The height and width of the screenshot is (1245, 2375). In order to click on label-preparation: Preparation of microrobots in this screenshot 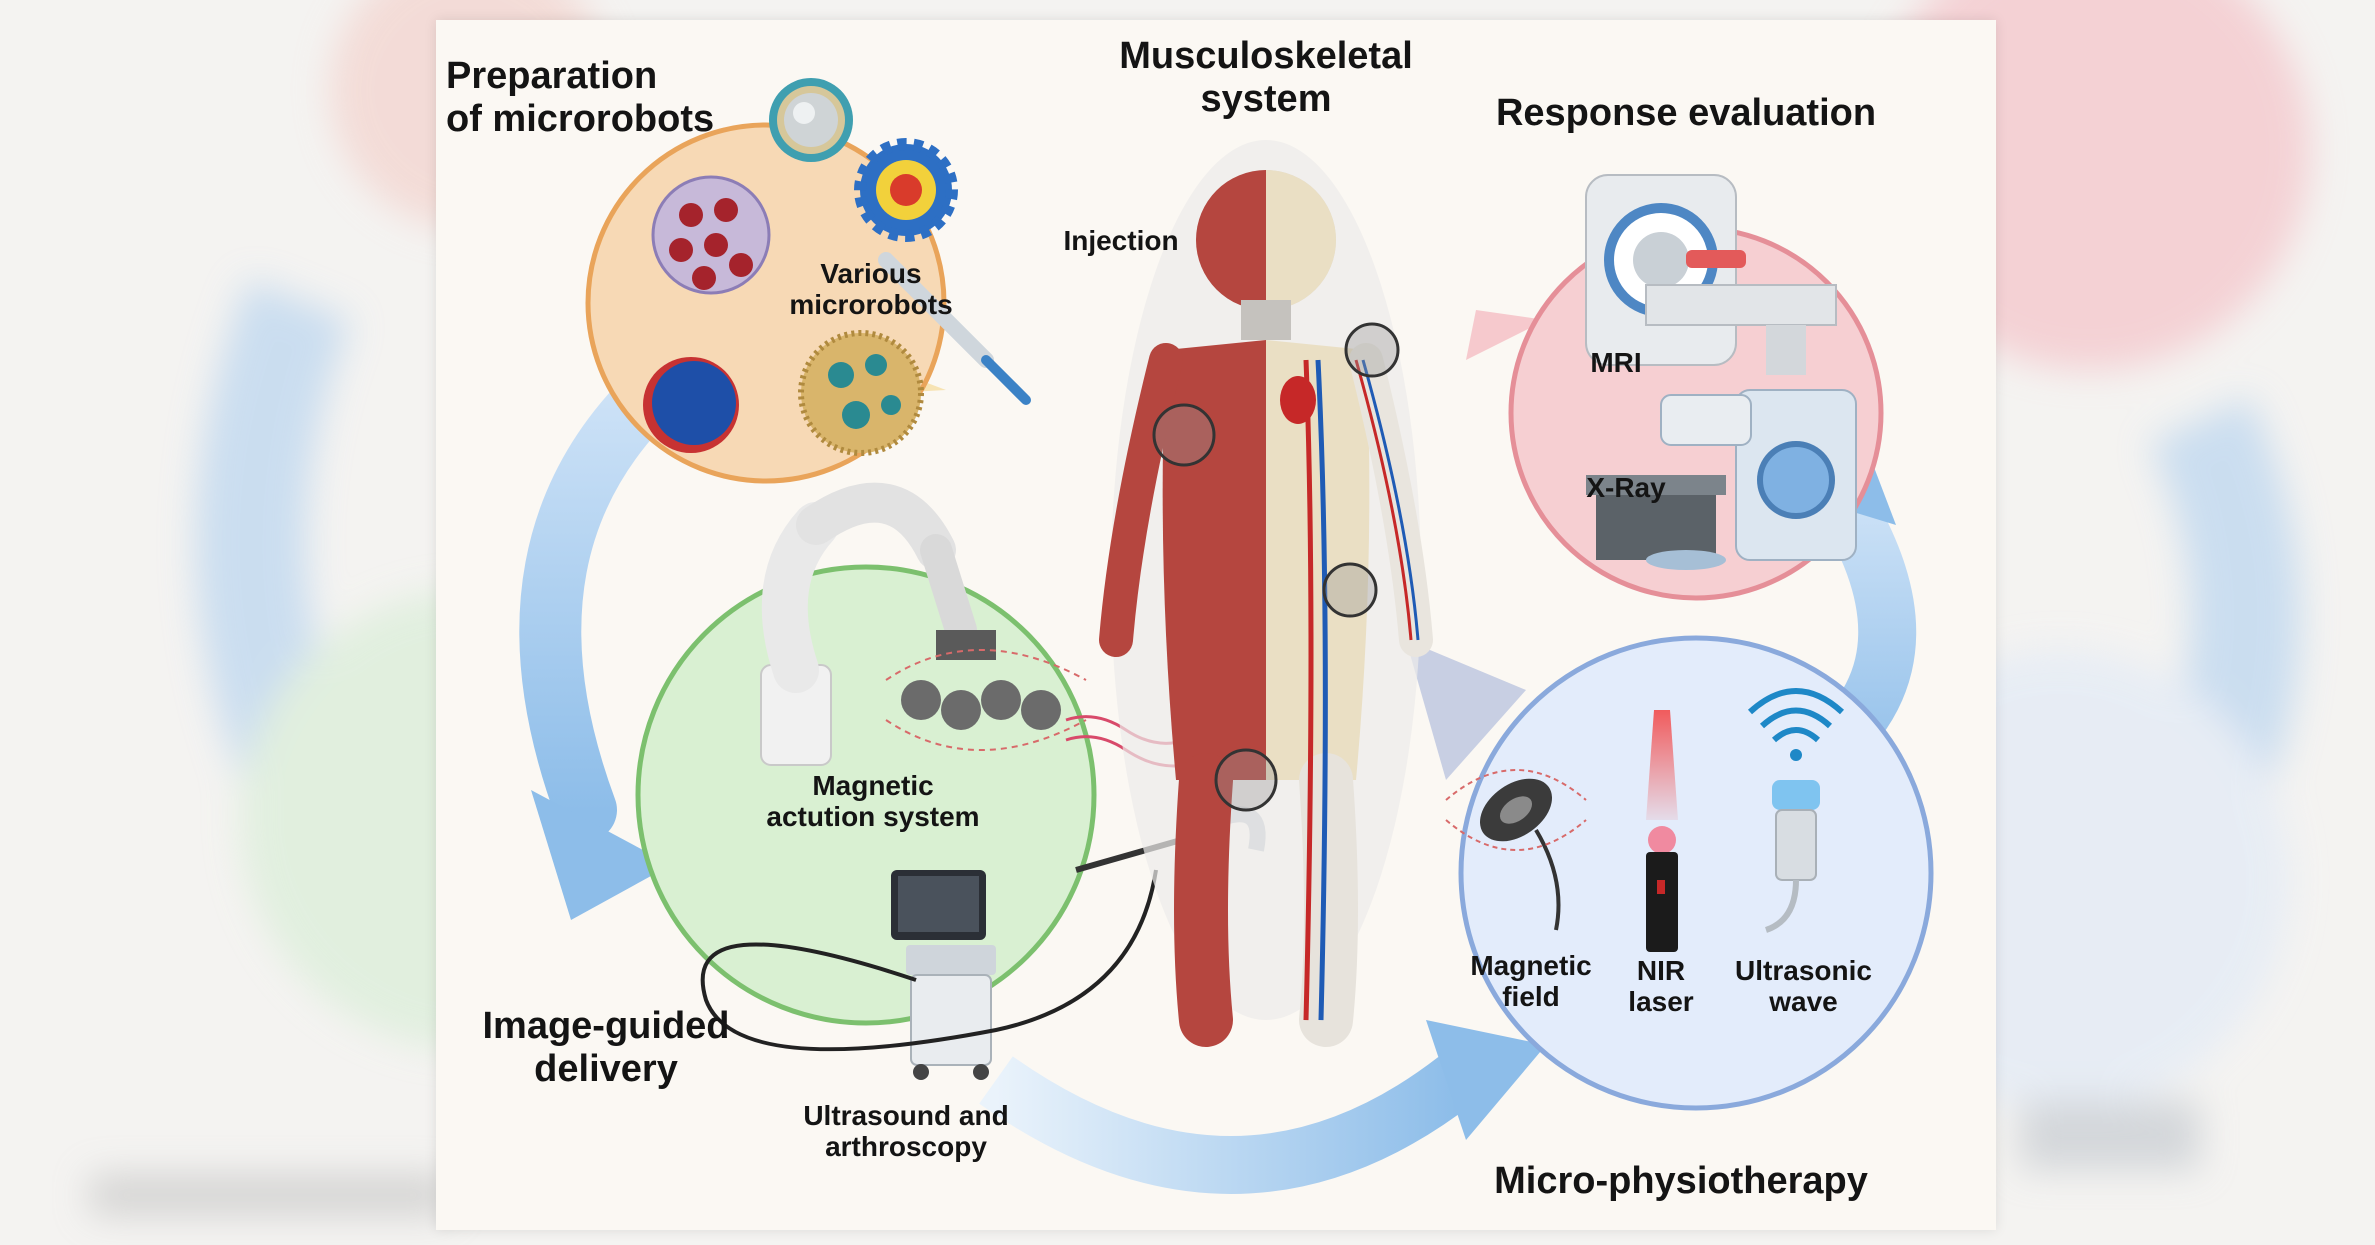, I will do `click(580, 97)`.